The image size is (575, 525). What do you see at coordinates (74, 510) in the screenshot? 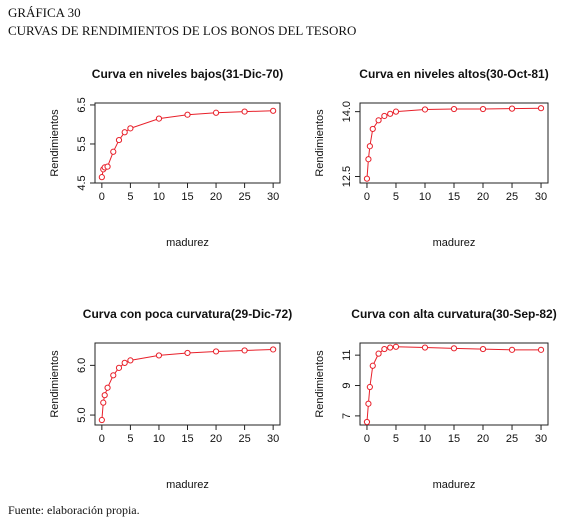
I see `source-note: Fuente: elaboración propia.` at bounding box center [74, 510].